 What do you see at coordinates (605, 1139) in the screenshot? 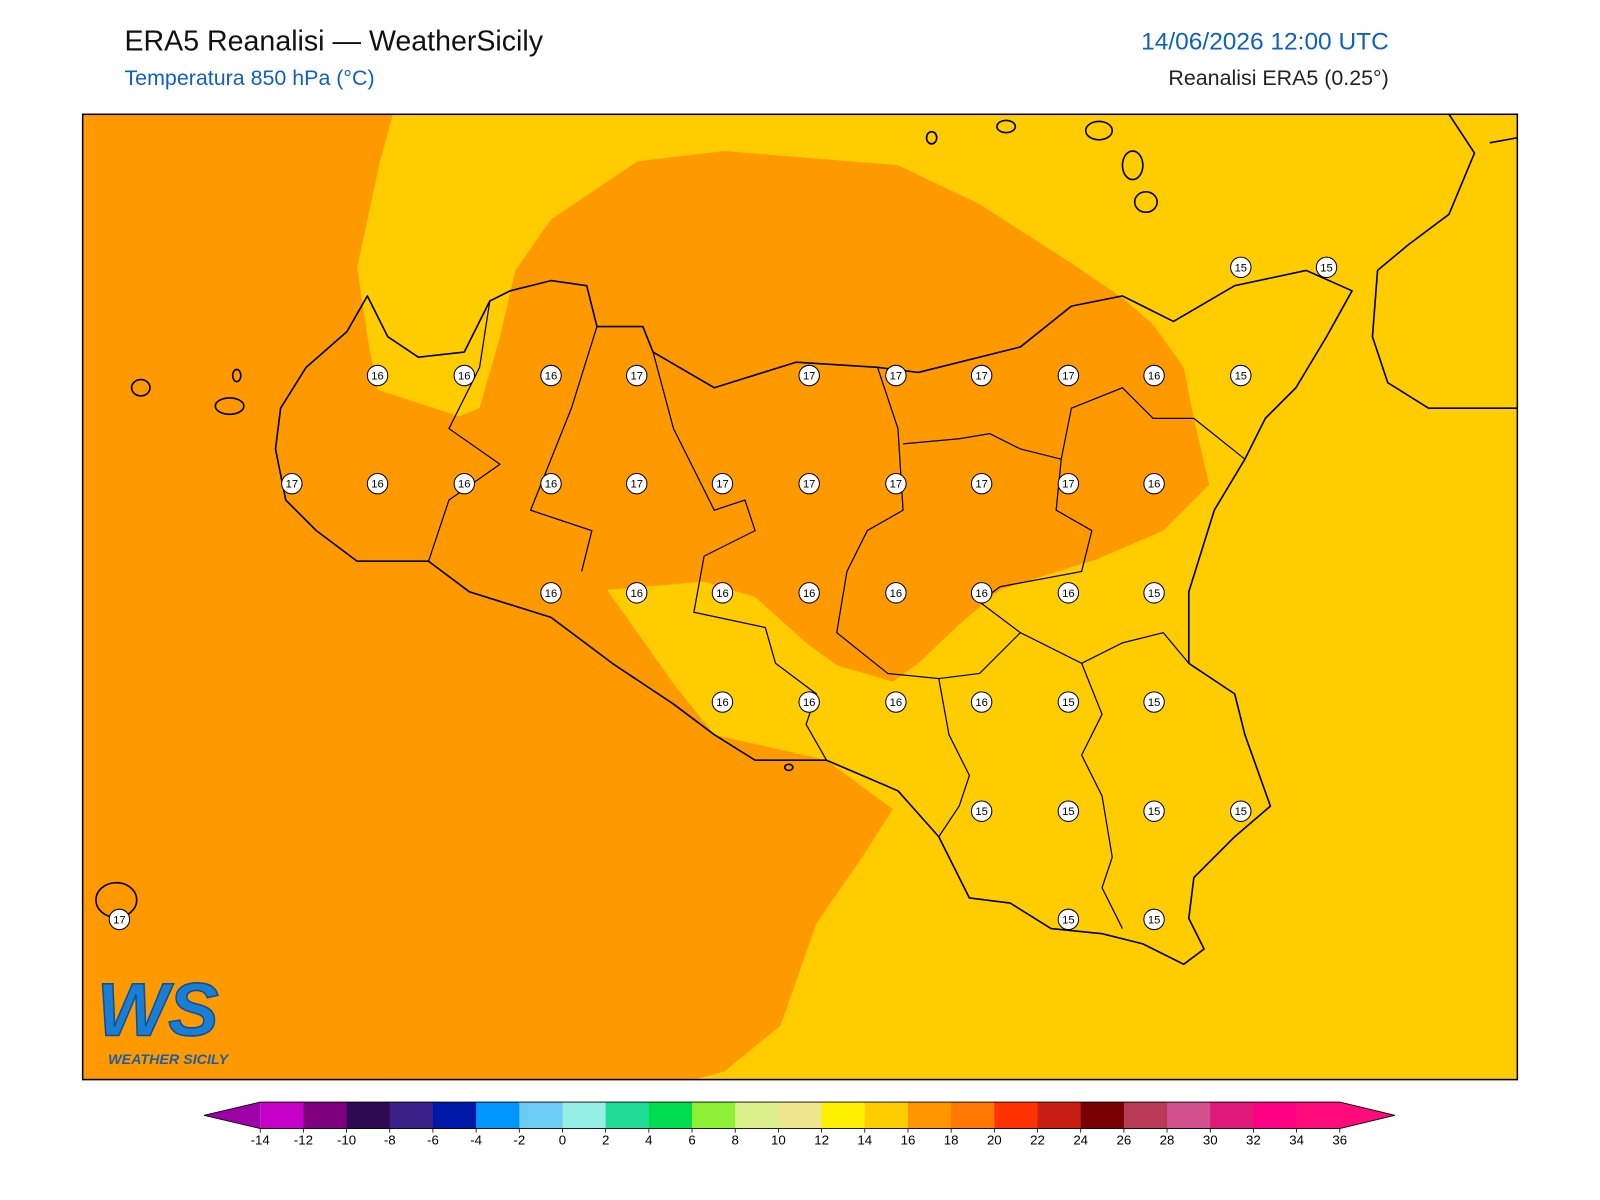
I see `colorbar-tick-label: 2` at bounding box center [605, 1139].